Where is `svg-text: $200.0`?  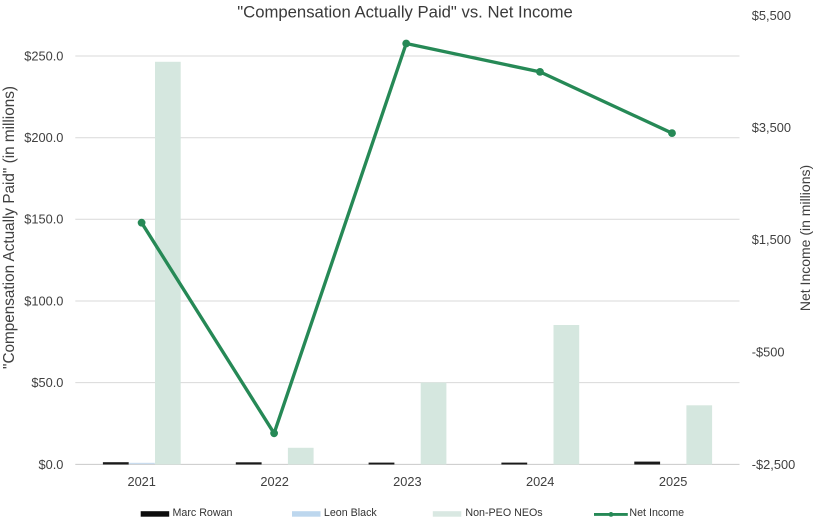
svg-text: $200.0 is located at coordinates (43, 137).